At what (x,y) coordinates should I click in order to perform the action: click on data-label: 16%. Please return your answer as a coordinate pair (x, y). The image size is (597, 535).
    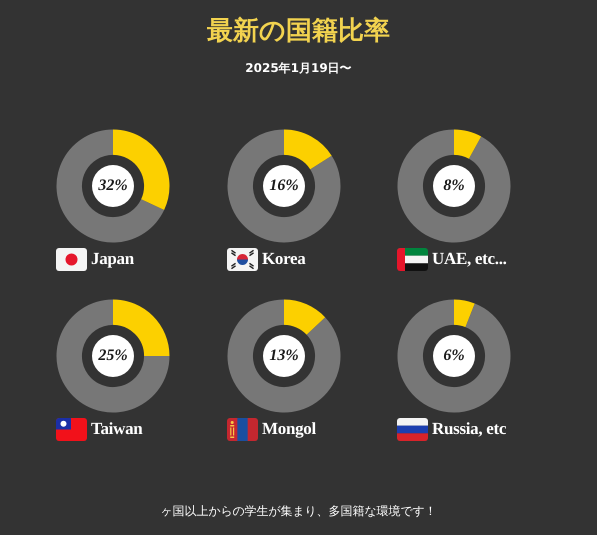
    Looking at the image, I should click on (284, 185).